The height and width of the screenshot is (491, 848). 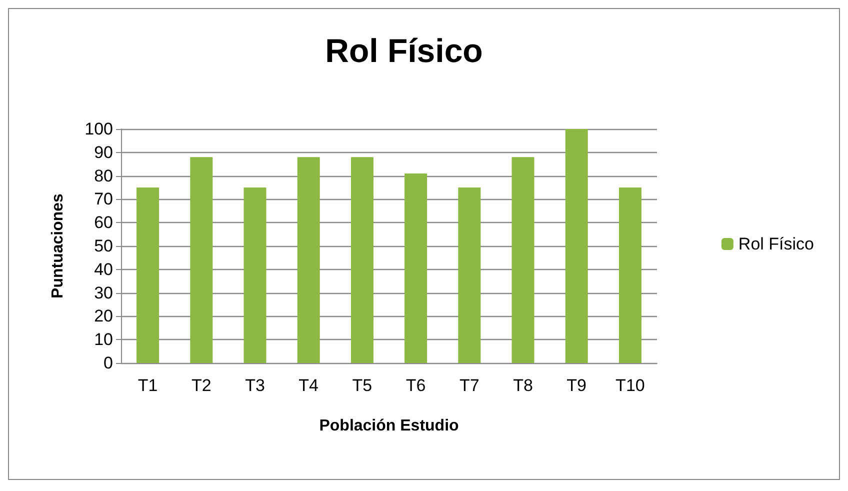 I want to click on x-tick-label: T6, so click(x=416, y=385).